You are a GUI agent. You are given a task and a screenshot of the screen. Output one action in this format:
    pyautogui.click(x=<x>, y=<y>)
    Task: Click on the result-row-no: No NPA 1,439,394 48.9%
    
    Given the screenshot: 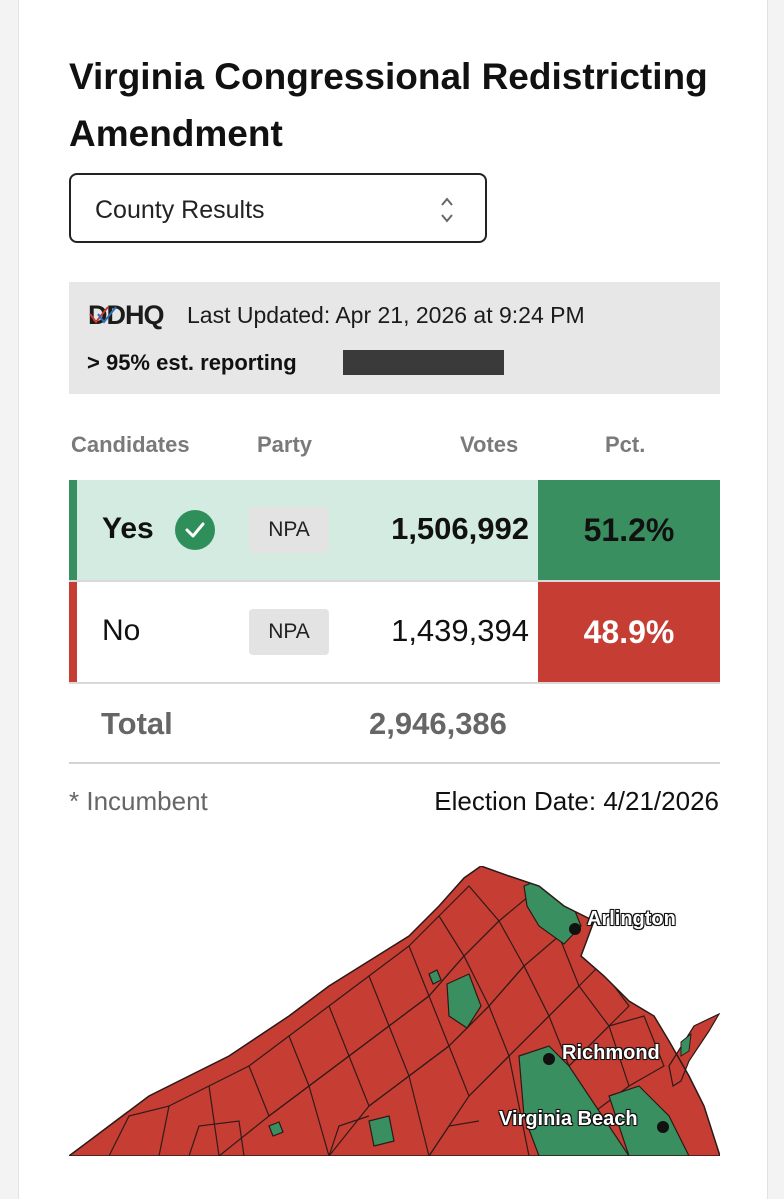 What is the action you would take?
    pyautogui.click(x=394, y=633)
    